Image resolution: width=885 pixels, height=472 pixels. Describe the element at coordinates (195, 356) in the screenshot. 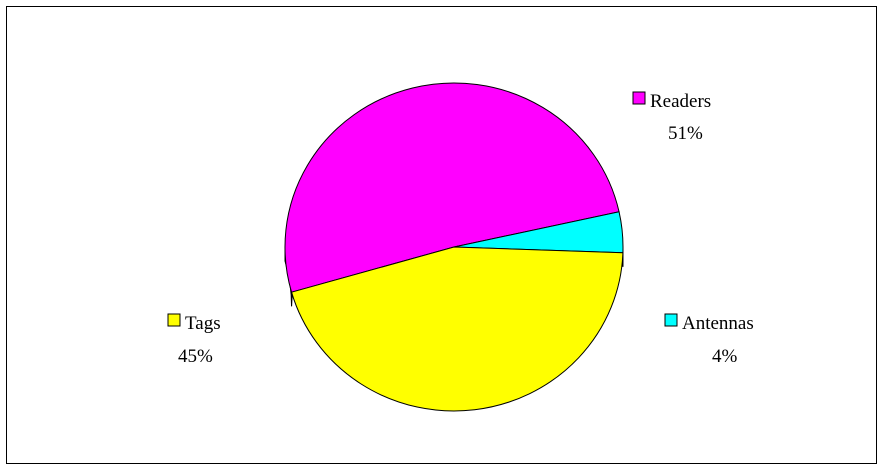

I see `percent-label-tags: 45%` at that location.